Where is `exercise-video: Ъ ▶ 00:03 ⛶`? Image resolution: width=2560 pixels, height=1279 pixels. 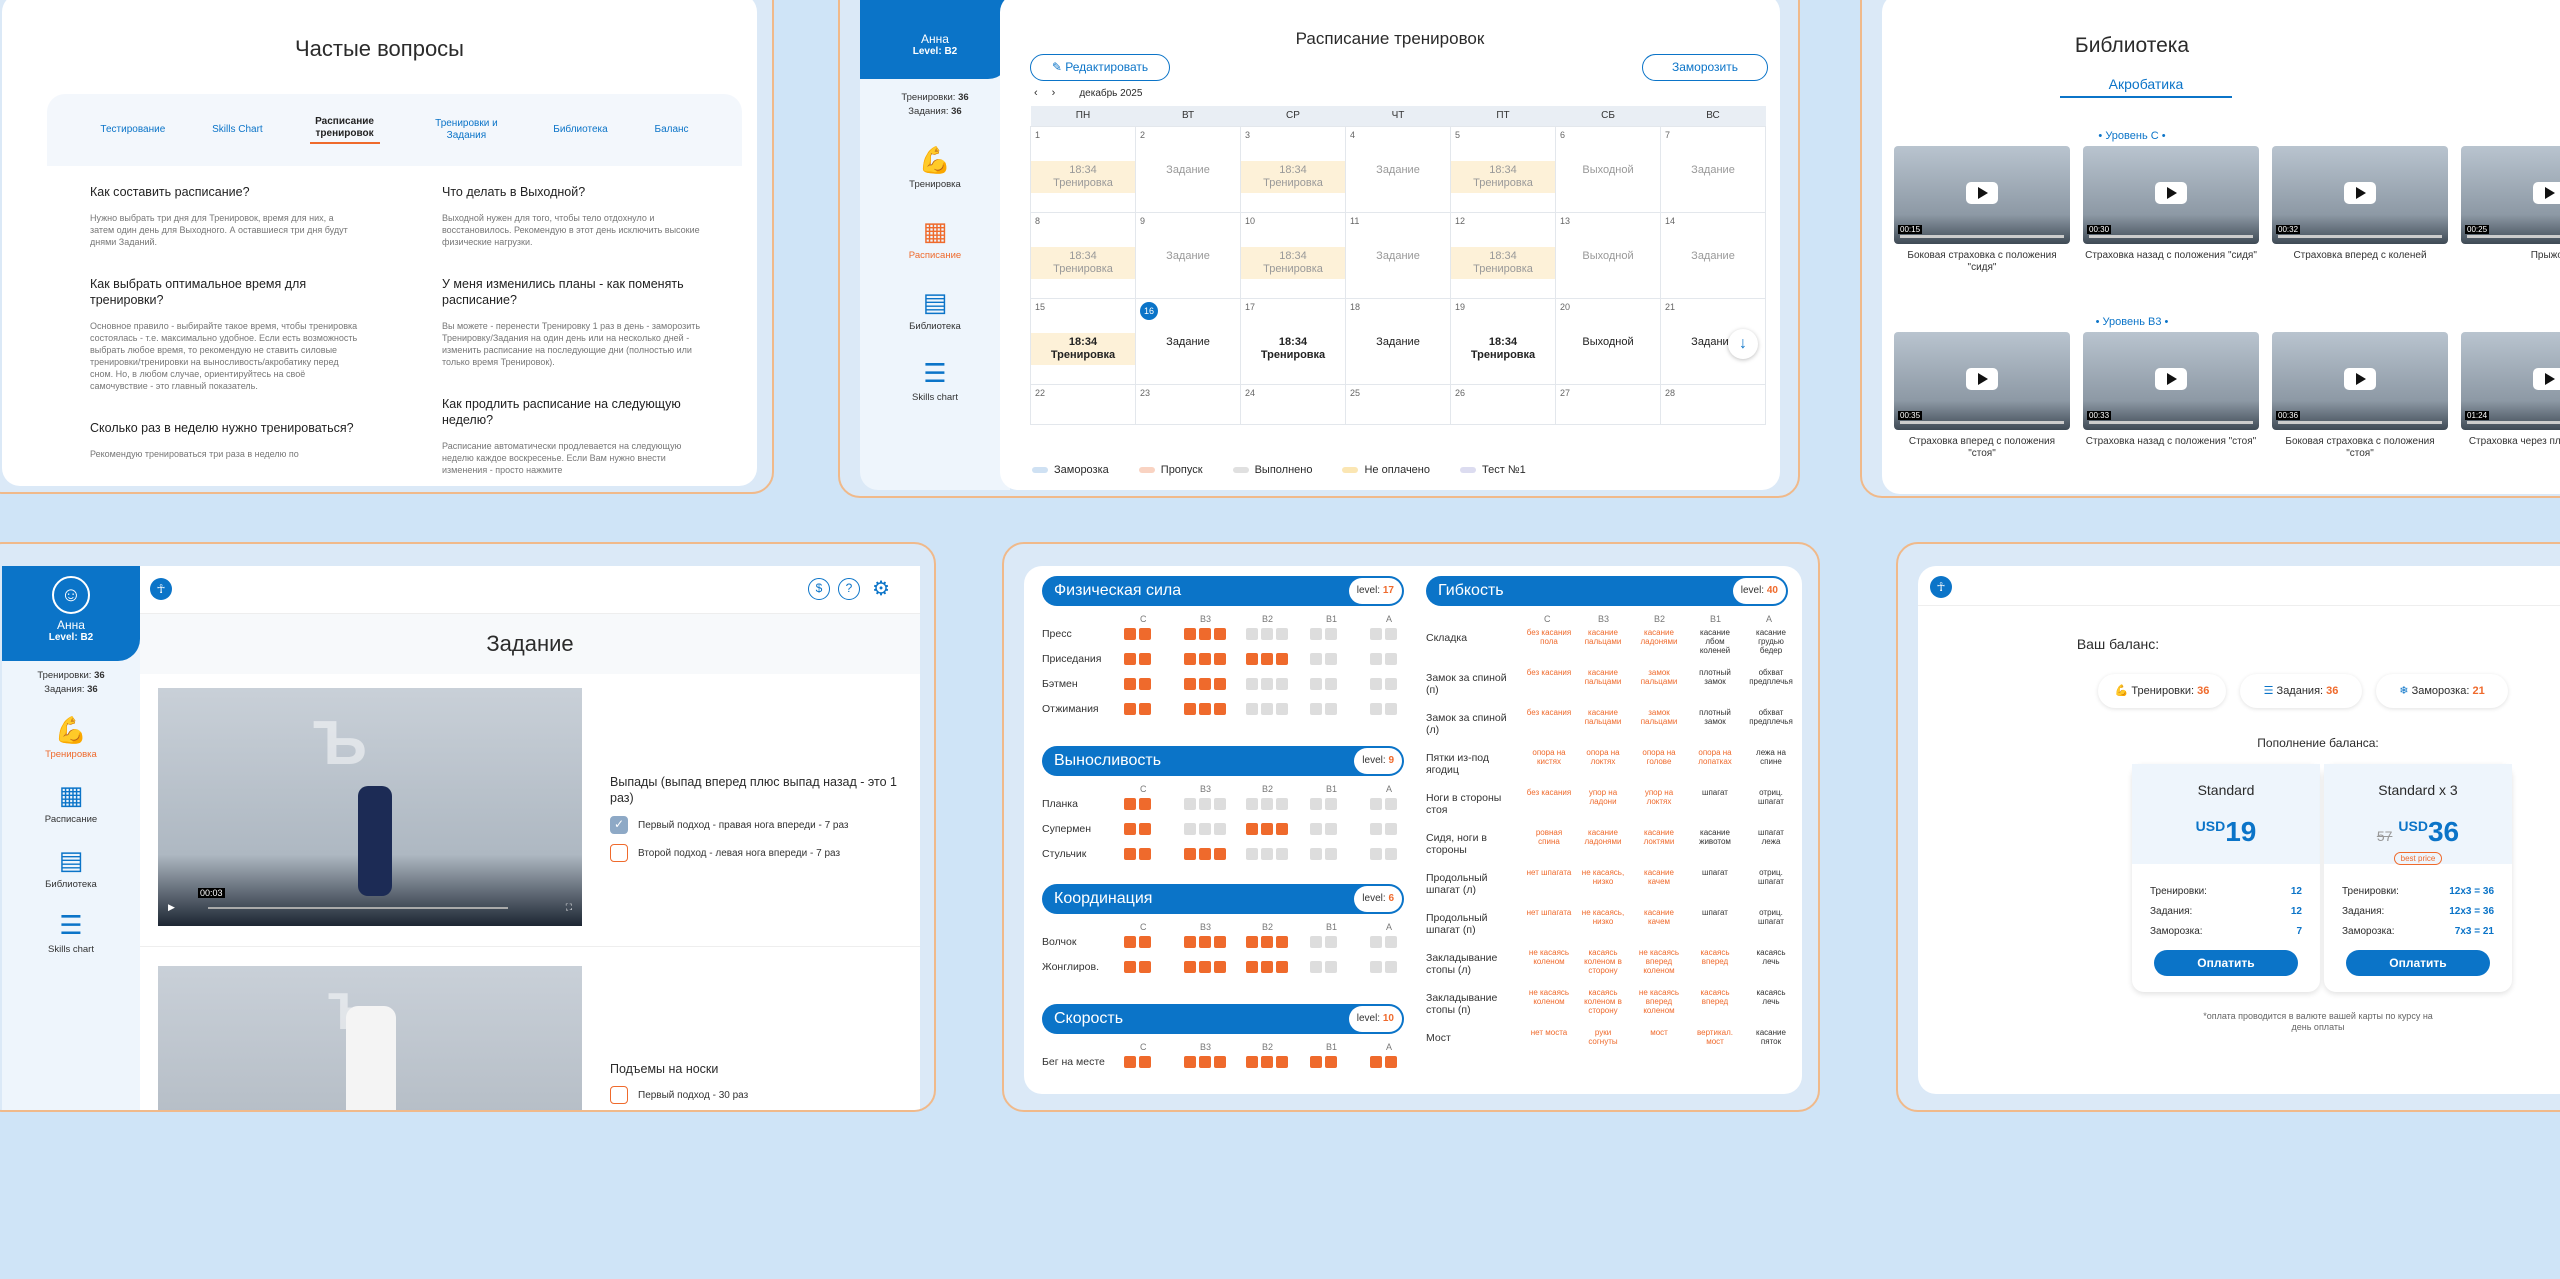 exercise-video: Ъ ▶ 00:03 ⛶ is located at coordinates (370, 807).